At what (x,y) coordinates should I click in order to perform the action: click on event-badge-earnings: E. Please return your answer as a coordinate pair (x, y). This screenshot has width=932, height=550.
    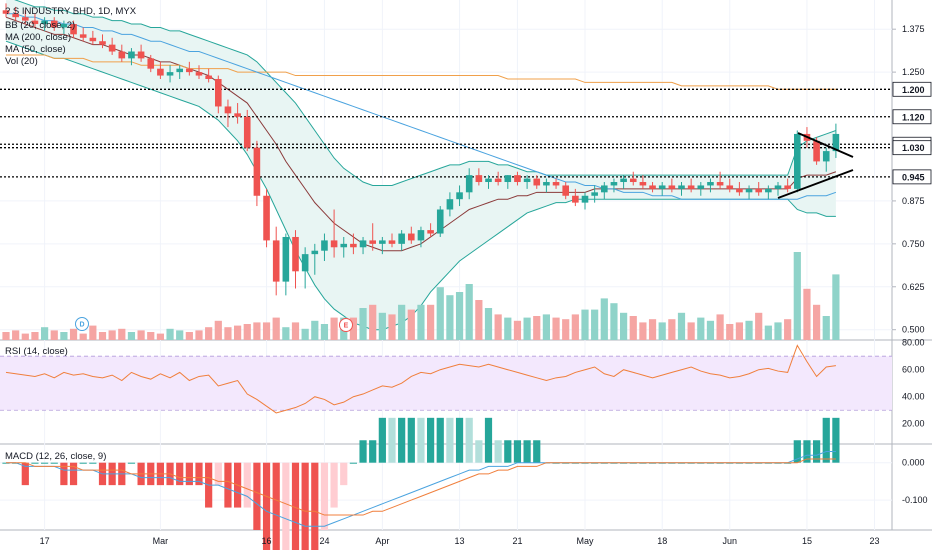
    Looking at the image, I should click on (346, 325).